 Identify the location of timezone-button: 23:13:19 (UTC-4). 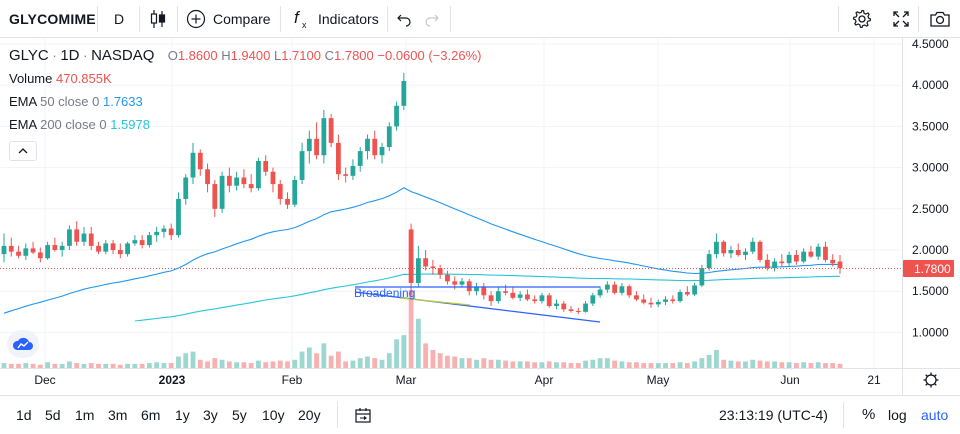
(773, 415).